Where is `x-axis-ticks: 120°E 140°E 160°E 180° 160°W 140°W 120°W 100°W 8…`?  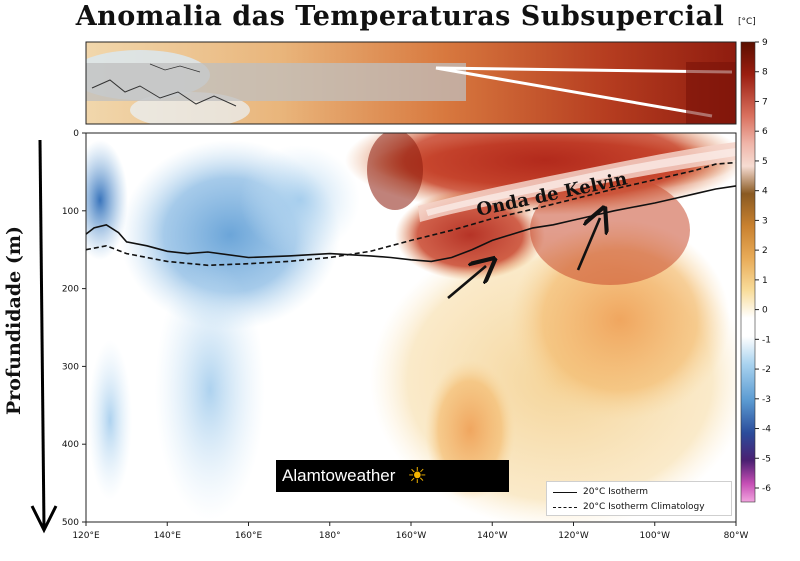 x-axis-ticks: 120°E 140°E 160°E 180° 160°W 140°W 120°W 100°W 8… is located at coordinates (410, 531).